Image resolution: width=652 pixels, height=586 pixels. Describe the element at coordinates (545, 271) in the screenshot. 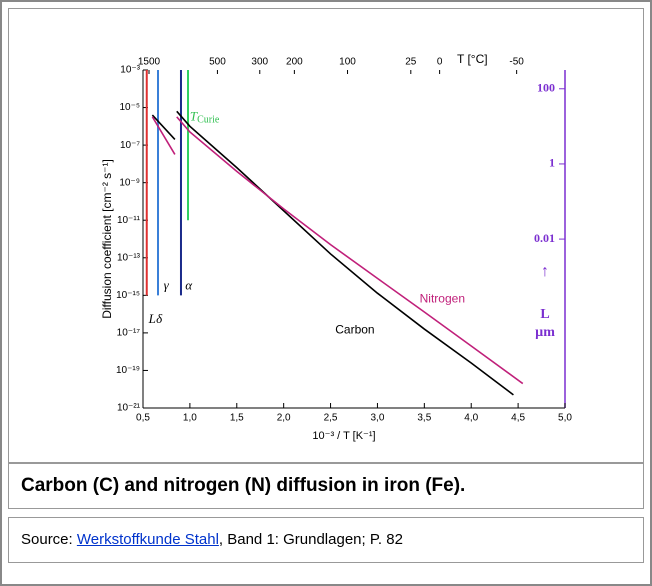

I see `y2-arrow: ↑` at that location.